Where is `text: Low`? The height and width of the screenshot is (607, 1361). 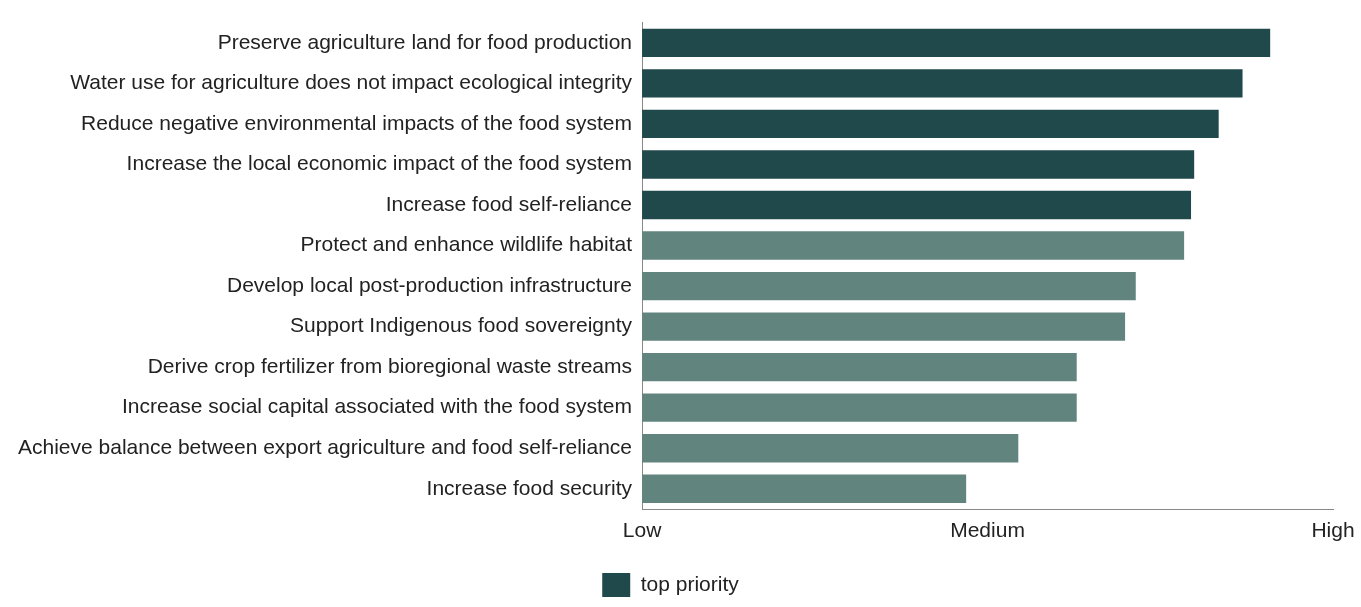 text: Low is located at coordinates (642, 530).